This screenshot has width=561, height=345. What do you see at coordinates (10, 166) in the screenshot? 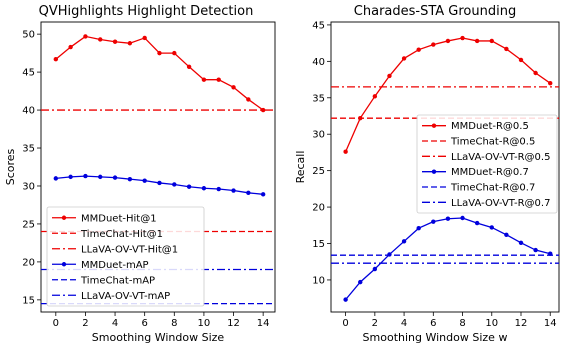
I see `y-axis-label: Scores` at bounding box center [10, 166].